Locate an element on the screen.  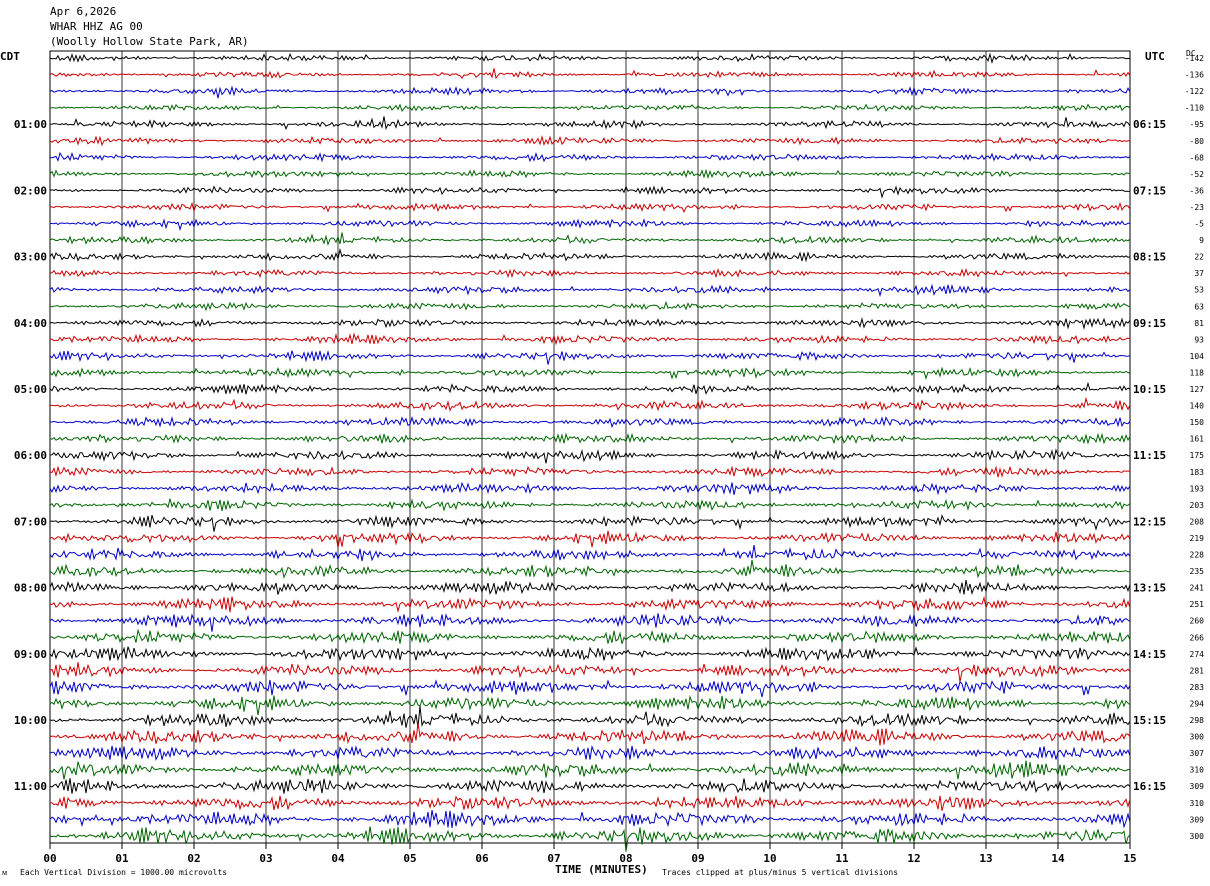
x-tick-label: 11 is located at coordinates (842, 858).